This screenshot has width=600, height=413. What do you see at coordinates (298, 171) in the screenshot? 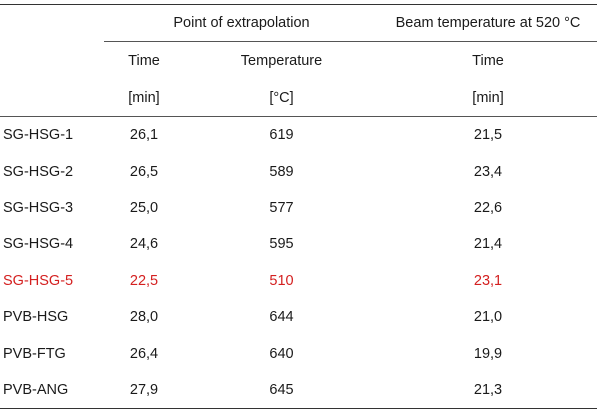
I see `table-row: SG-HSG-2 26,5 589 23,4` at bounding box center [298, 171].